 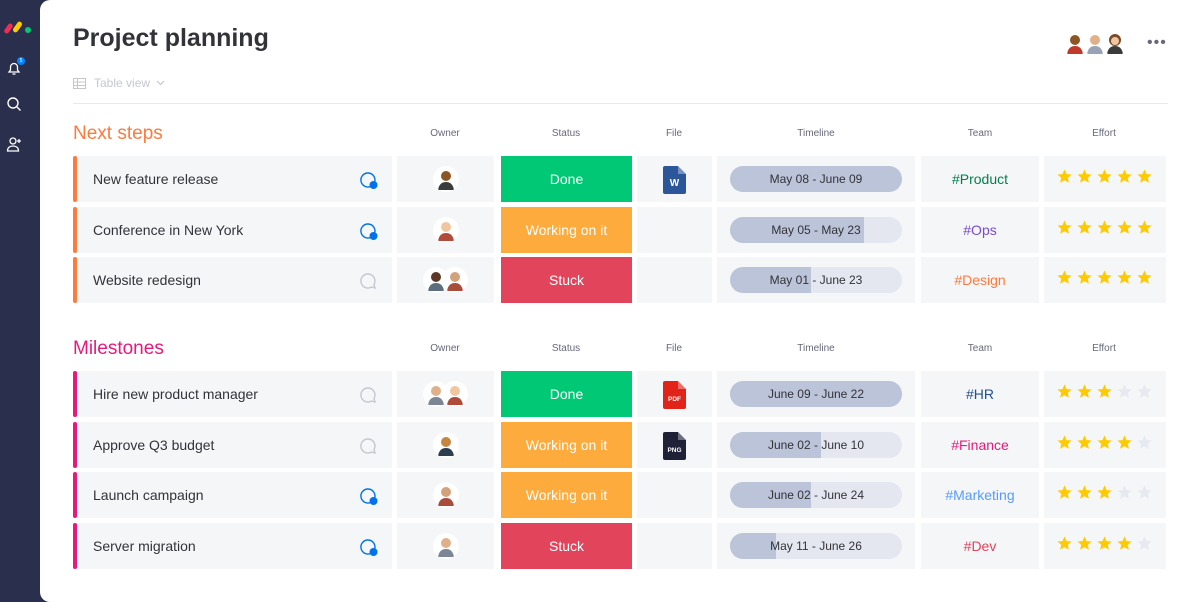 What do you see at coordinates (816, 348) in the screenshot?
I see `column-header-timeline: Timeline` at bounding box center [816, 348].